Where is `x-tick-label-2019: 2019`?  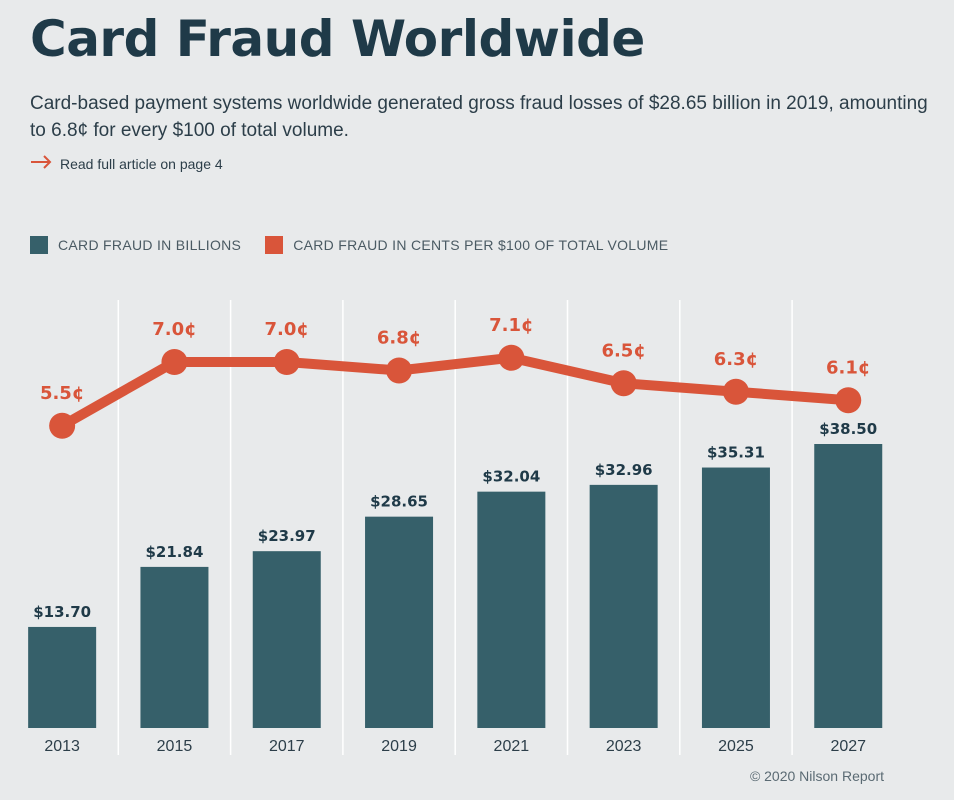 x-tick-label-2019: 2019 is located at coordinates (399, 746).